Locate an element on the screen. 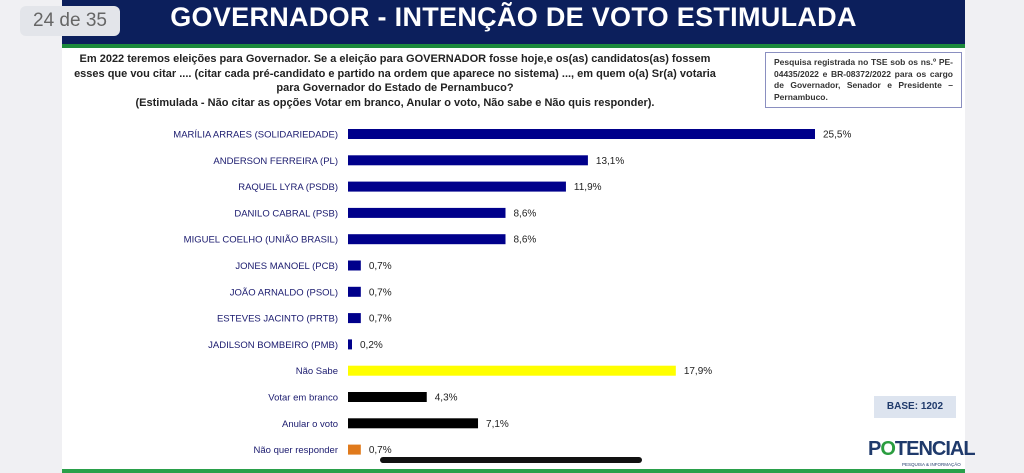 This screenshot has height=473, width=1024. category-label: JOÃO ARNALDO (PSOL) is located at coordinates (284, 292).